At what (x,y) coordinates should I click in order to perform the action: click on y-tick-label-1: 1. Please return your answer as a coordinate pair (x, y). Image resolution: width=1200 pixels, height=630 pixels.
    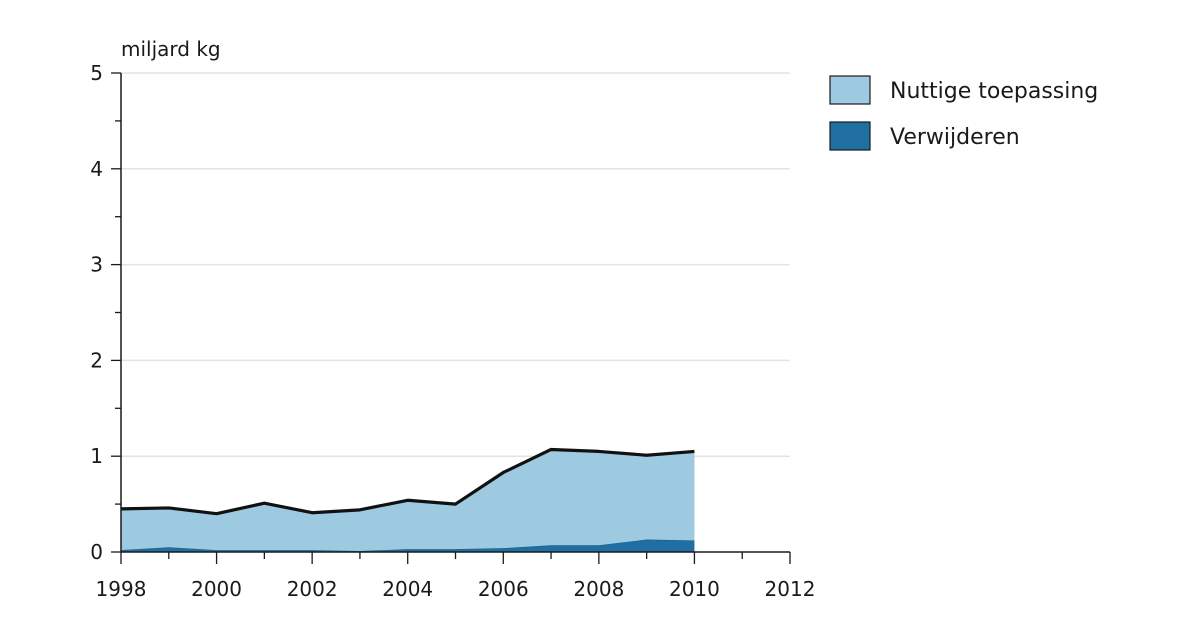
    Looking at the image, I should click on (96, 456).